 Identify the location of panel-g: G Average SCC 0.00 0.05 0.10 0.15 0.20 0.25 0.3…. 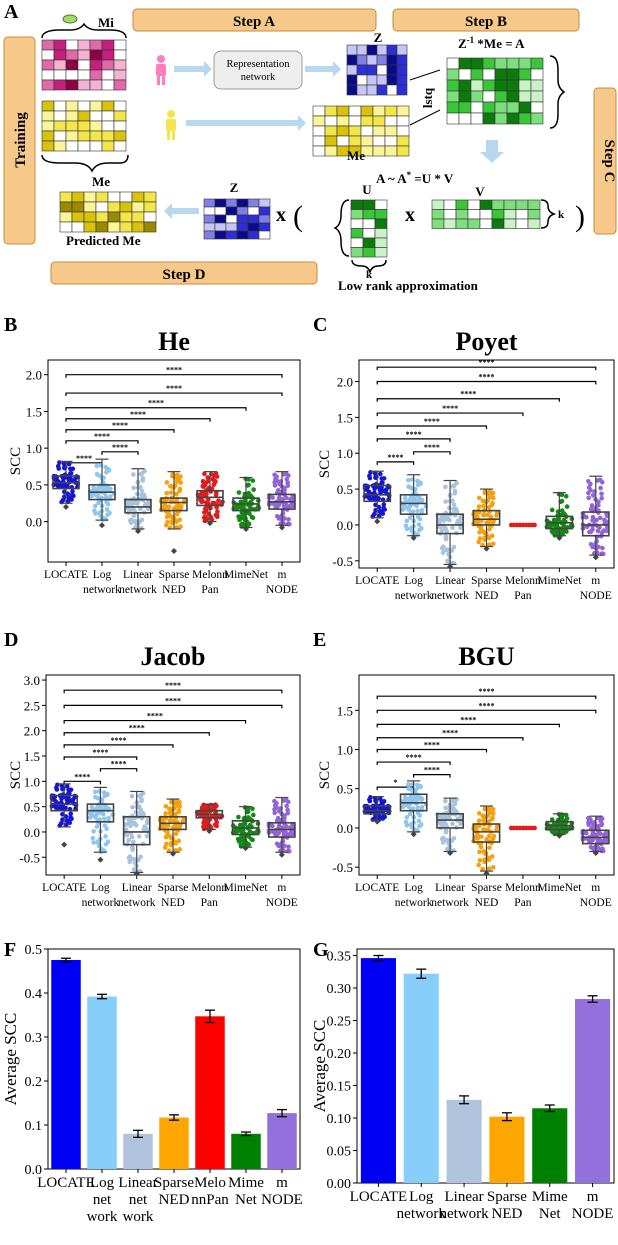
(463, 1087).